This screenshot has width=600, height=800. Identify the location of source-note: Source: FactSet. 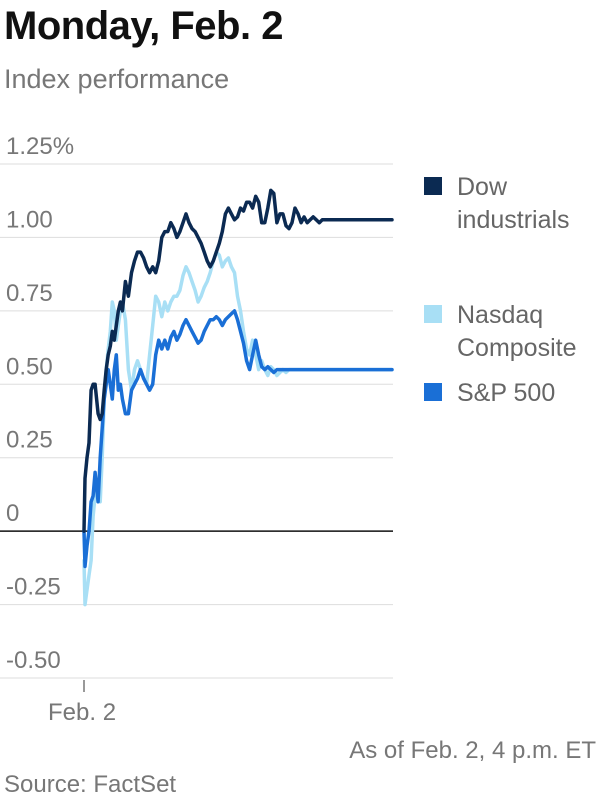
(90, 784).